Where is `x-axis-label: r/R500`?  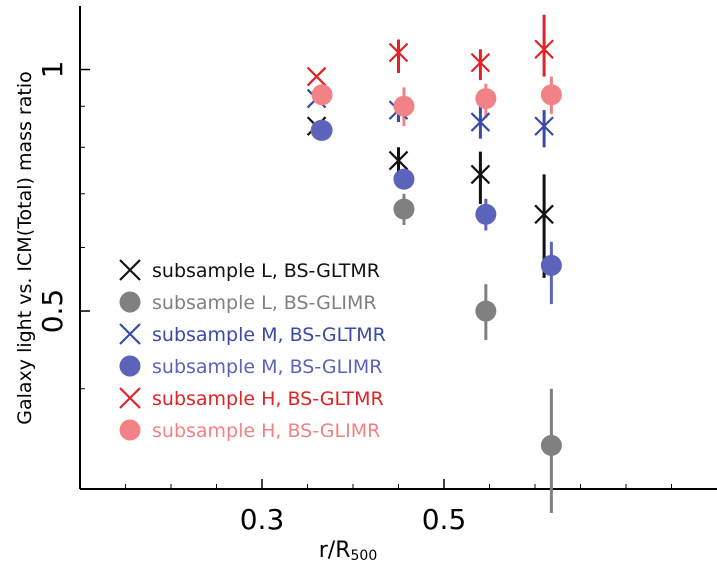 x-axis-label: r/R500 is located at coordinates (348, 550).